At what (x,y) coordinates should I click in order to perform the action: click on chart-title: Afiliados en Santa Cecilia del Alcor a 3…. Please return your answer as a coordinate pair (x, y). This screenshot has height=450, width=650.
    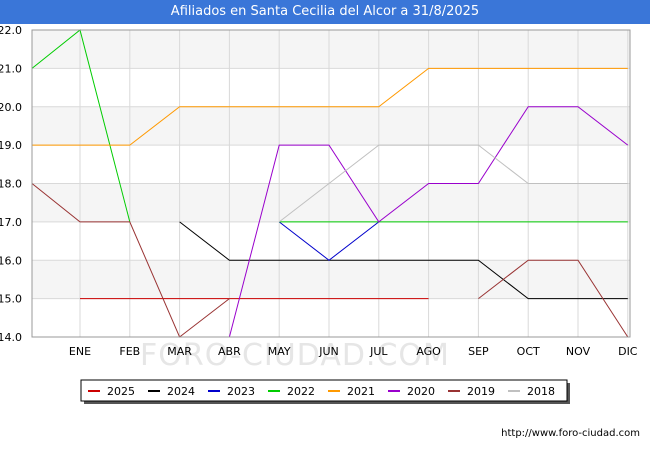
    Looking at the image, I should click on (325, 11).